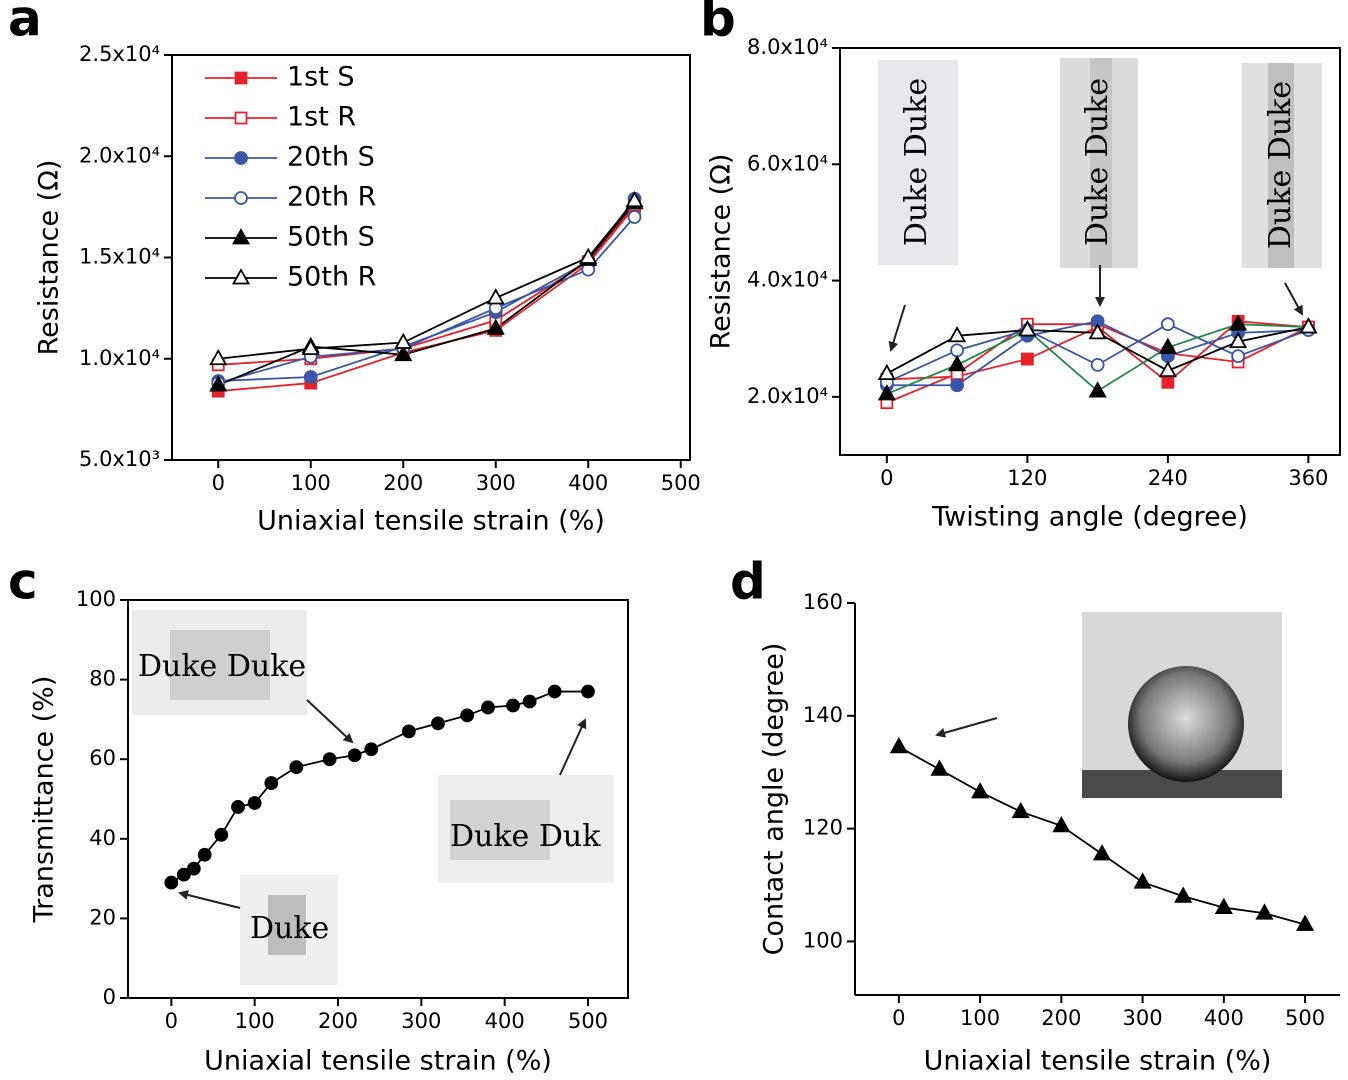  I want to click on x-tick-label: 240, so click(1168, 478).